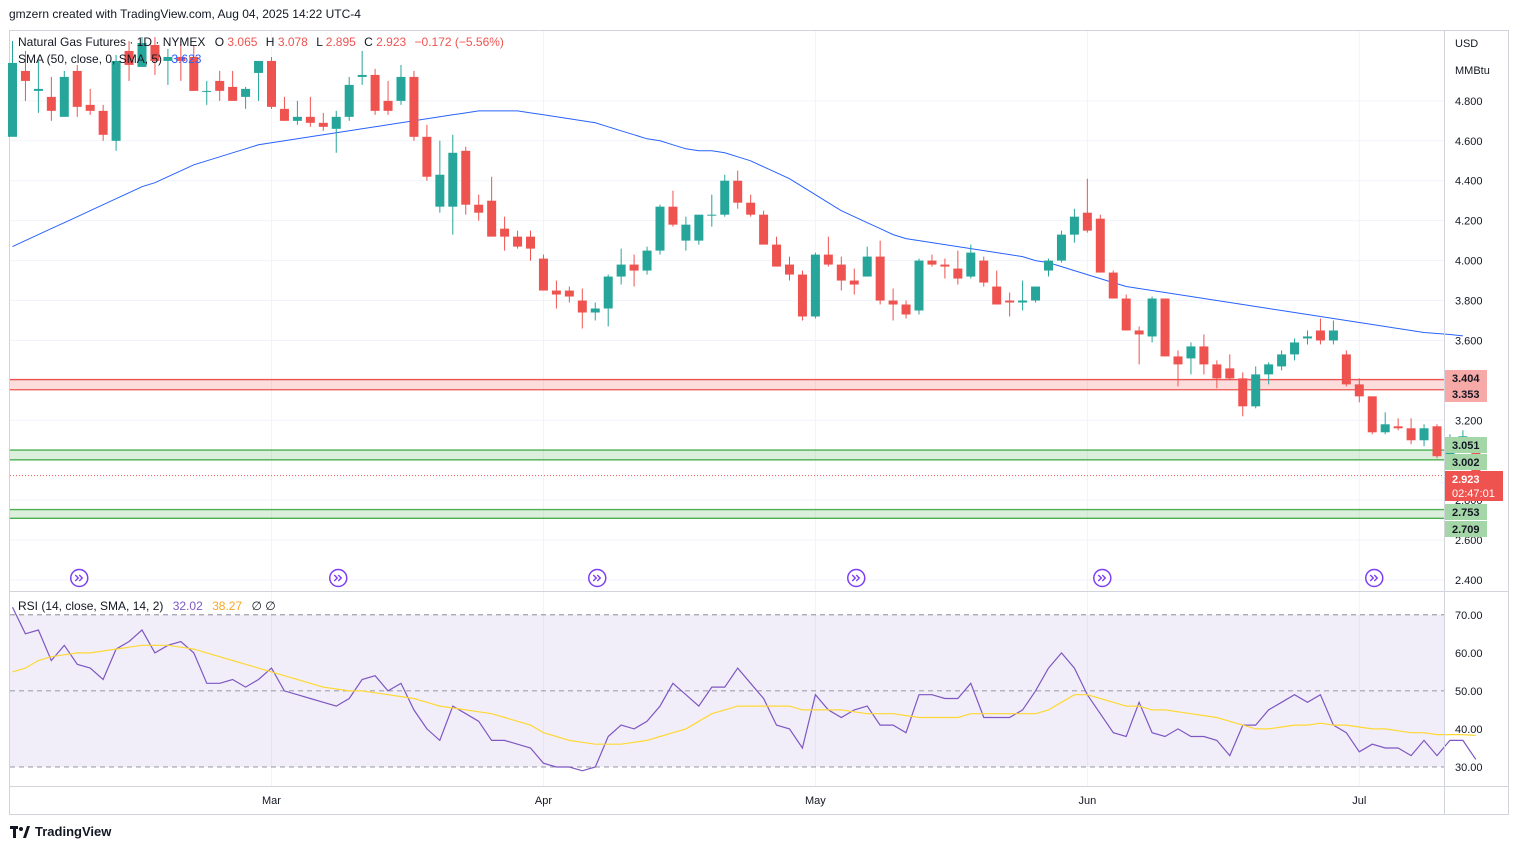 The width and height of the screenshot is (1519, 850). I want to click on time-axis: MarAprMayJunJulAug, so click(890, 801).